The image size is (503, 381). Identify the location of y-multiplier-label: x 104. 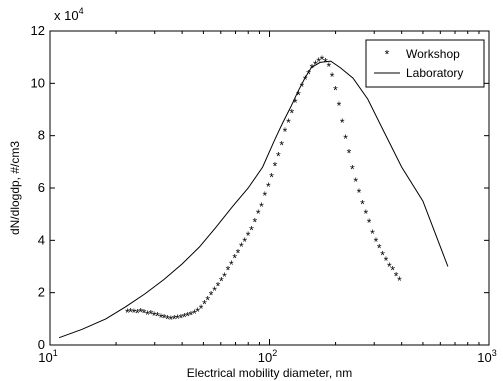
(69, 14).